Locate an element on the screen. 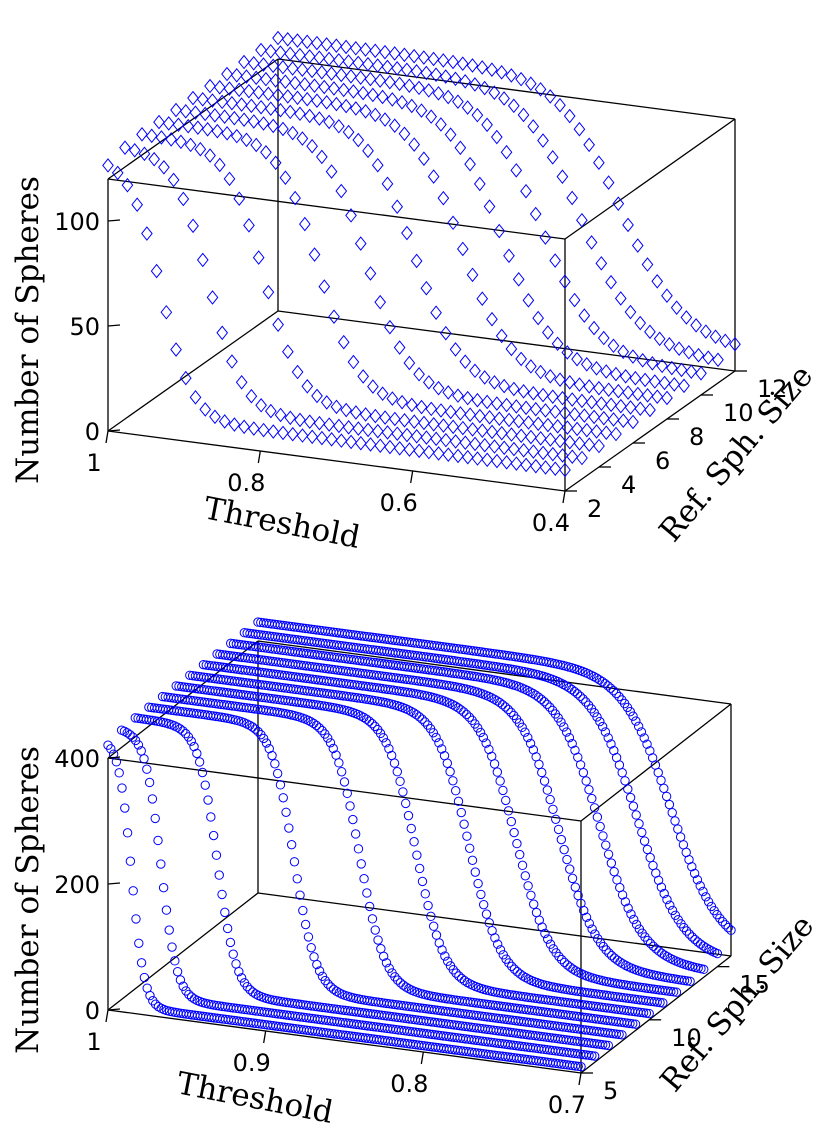  z-tick-label: 100 is located at coordinates (77, 222).